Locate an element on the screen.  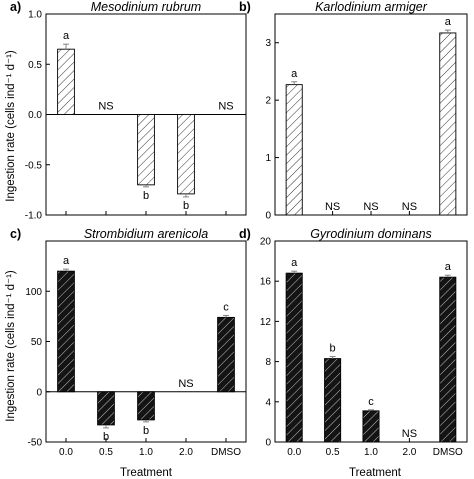
panel-label: c) is located at coordinates (15, 234).